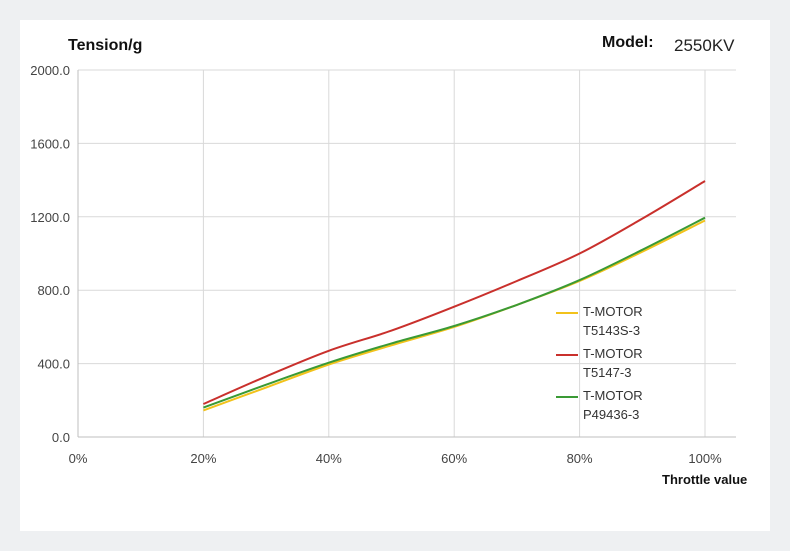  I want to click on x-tick-label: 0%, so click(78, 458).